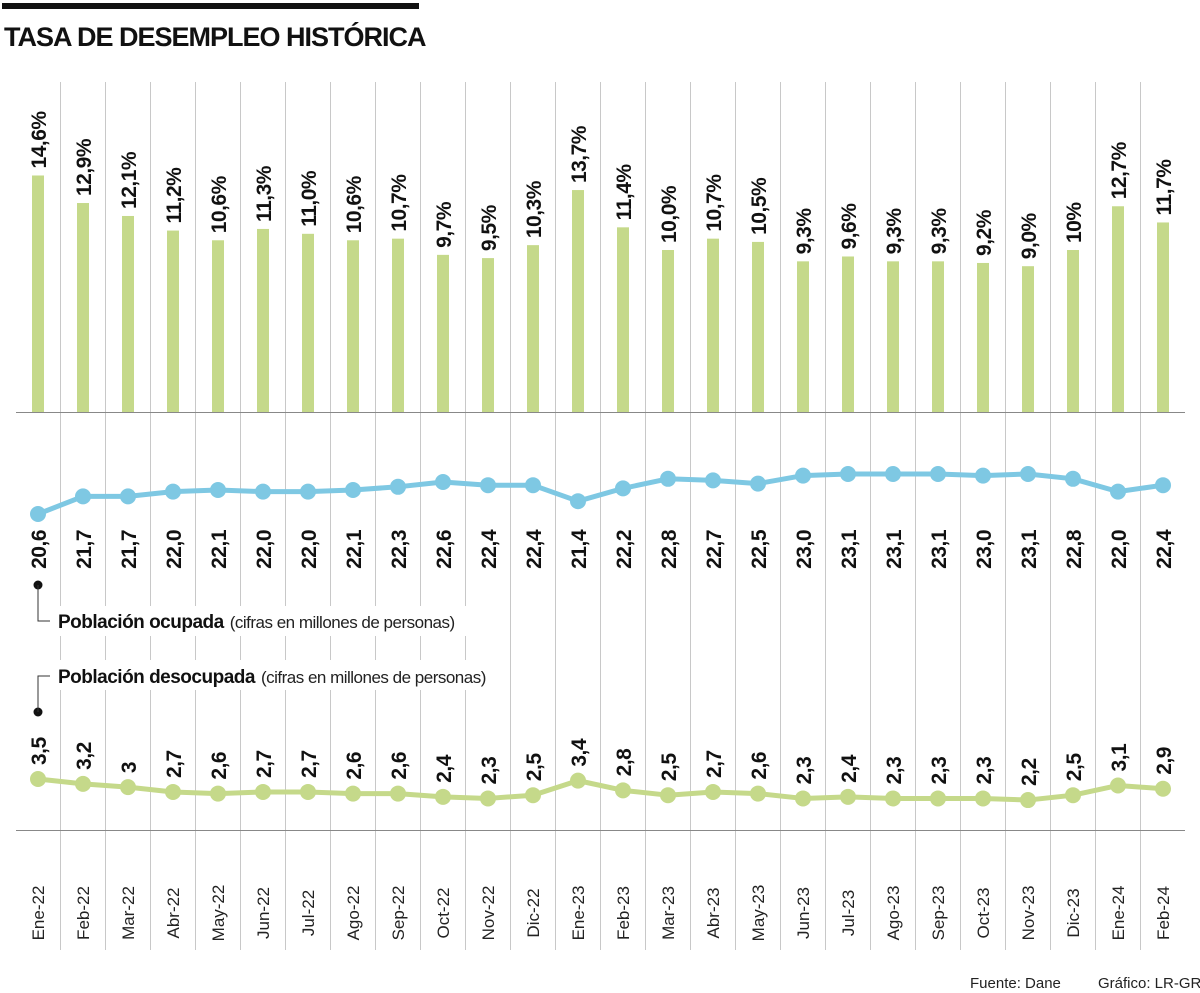 This screenshot has height=993, width=1200. What do you see at coordinates (157, 677) in the screenshot?
I see `legend-desocupada-label: Población desocupada` at bounding box center [157, 677].